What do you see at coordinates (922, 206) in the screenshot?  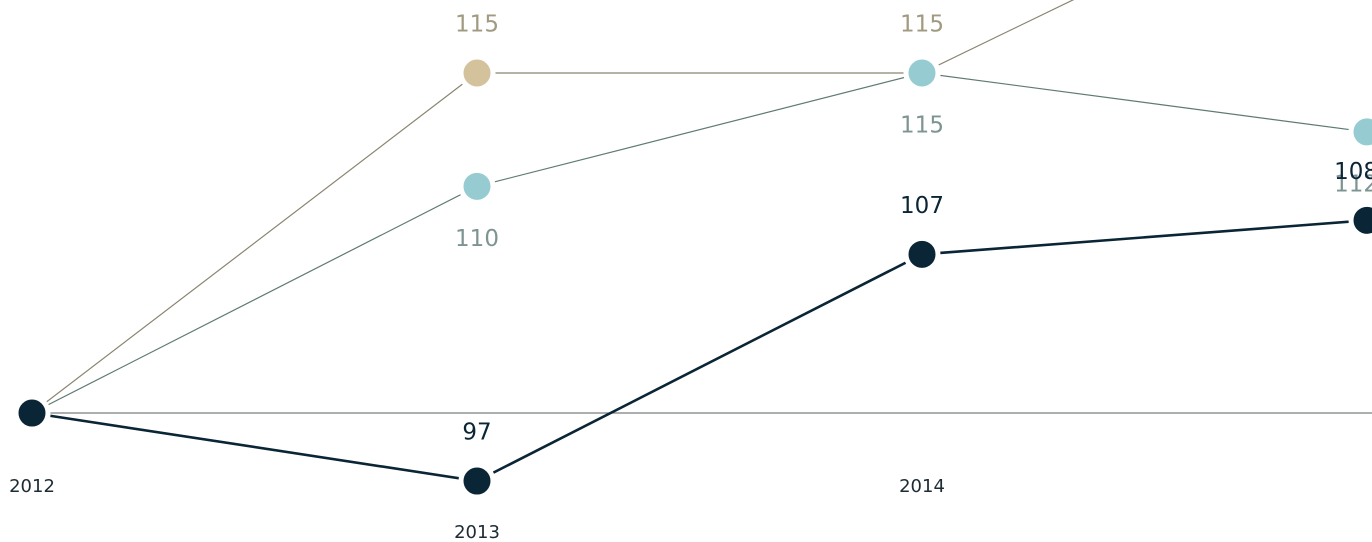 I see `value-label: 107` at bounding box center [922, 206].